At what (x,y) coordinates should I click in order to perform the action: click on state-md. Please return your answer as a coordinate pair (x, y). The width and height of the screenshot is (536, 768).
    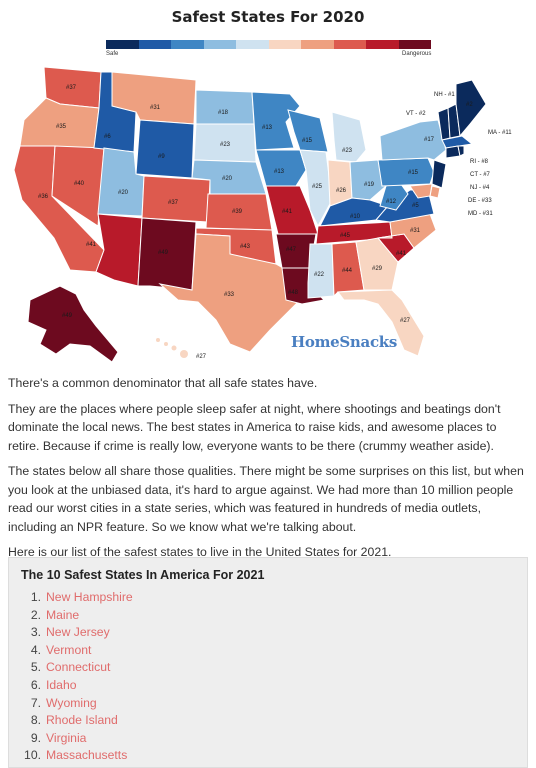
    Looking at the image, I should click on (421, 191).